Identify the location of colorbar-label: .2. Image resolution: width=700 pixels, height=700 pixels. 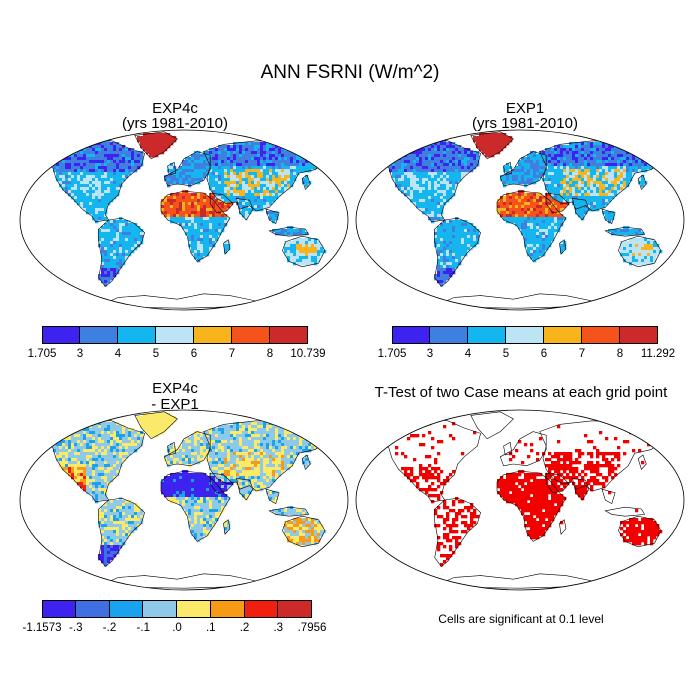
(244, 628).